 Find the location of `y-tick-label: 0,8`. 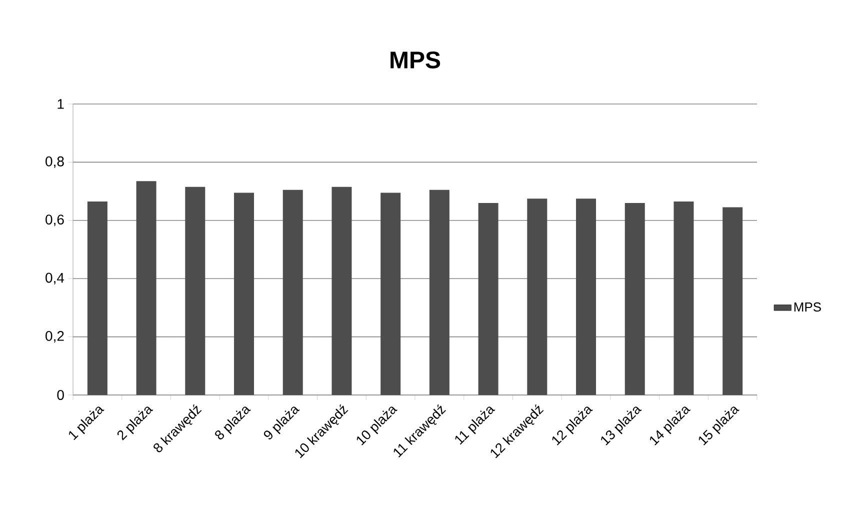

y-tick-label: 0,8 is located at coordinates (55, 162).